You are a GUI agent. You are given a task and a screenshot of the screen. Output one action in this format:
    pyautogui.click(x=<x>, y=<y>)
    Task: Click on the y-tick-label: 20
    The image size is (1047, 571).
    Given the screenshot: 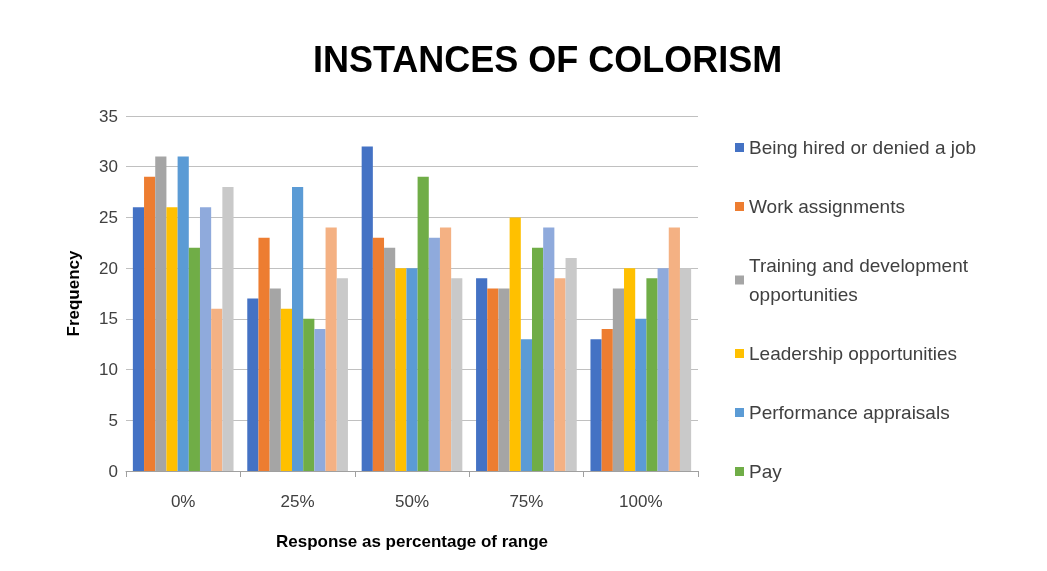 What is the action you would take?
    pyautogui.click(x=108, y=268)
    